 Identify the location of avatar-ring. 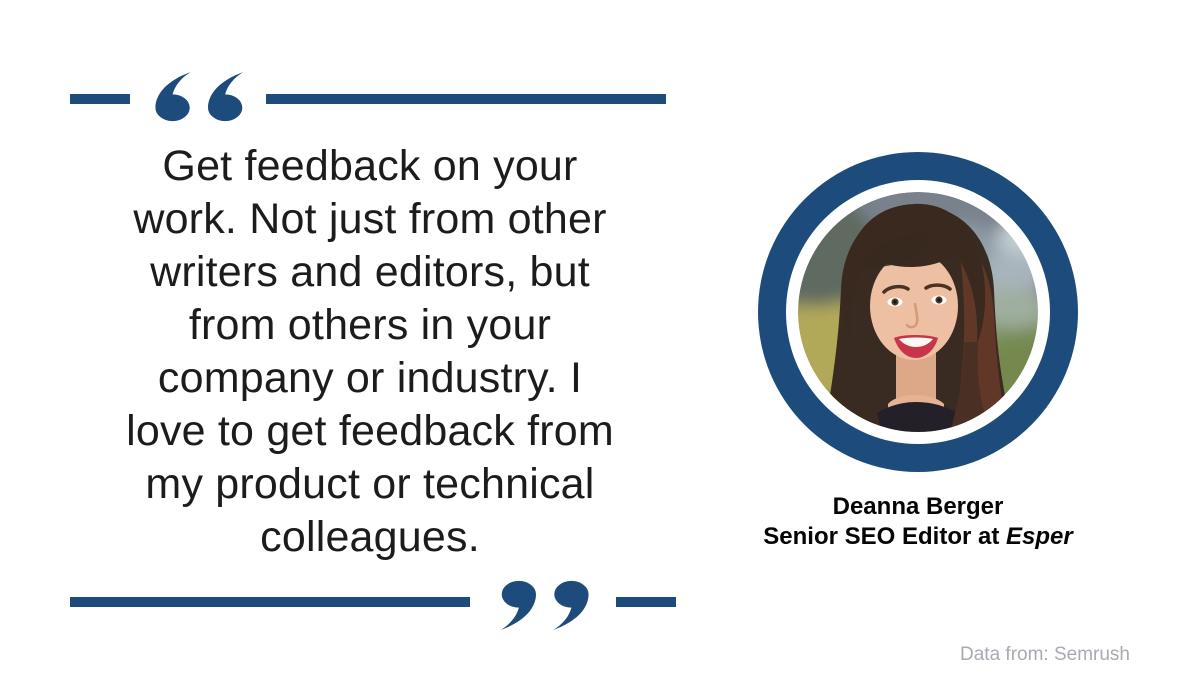
(918, 312).